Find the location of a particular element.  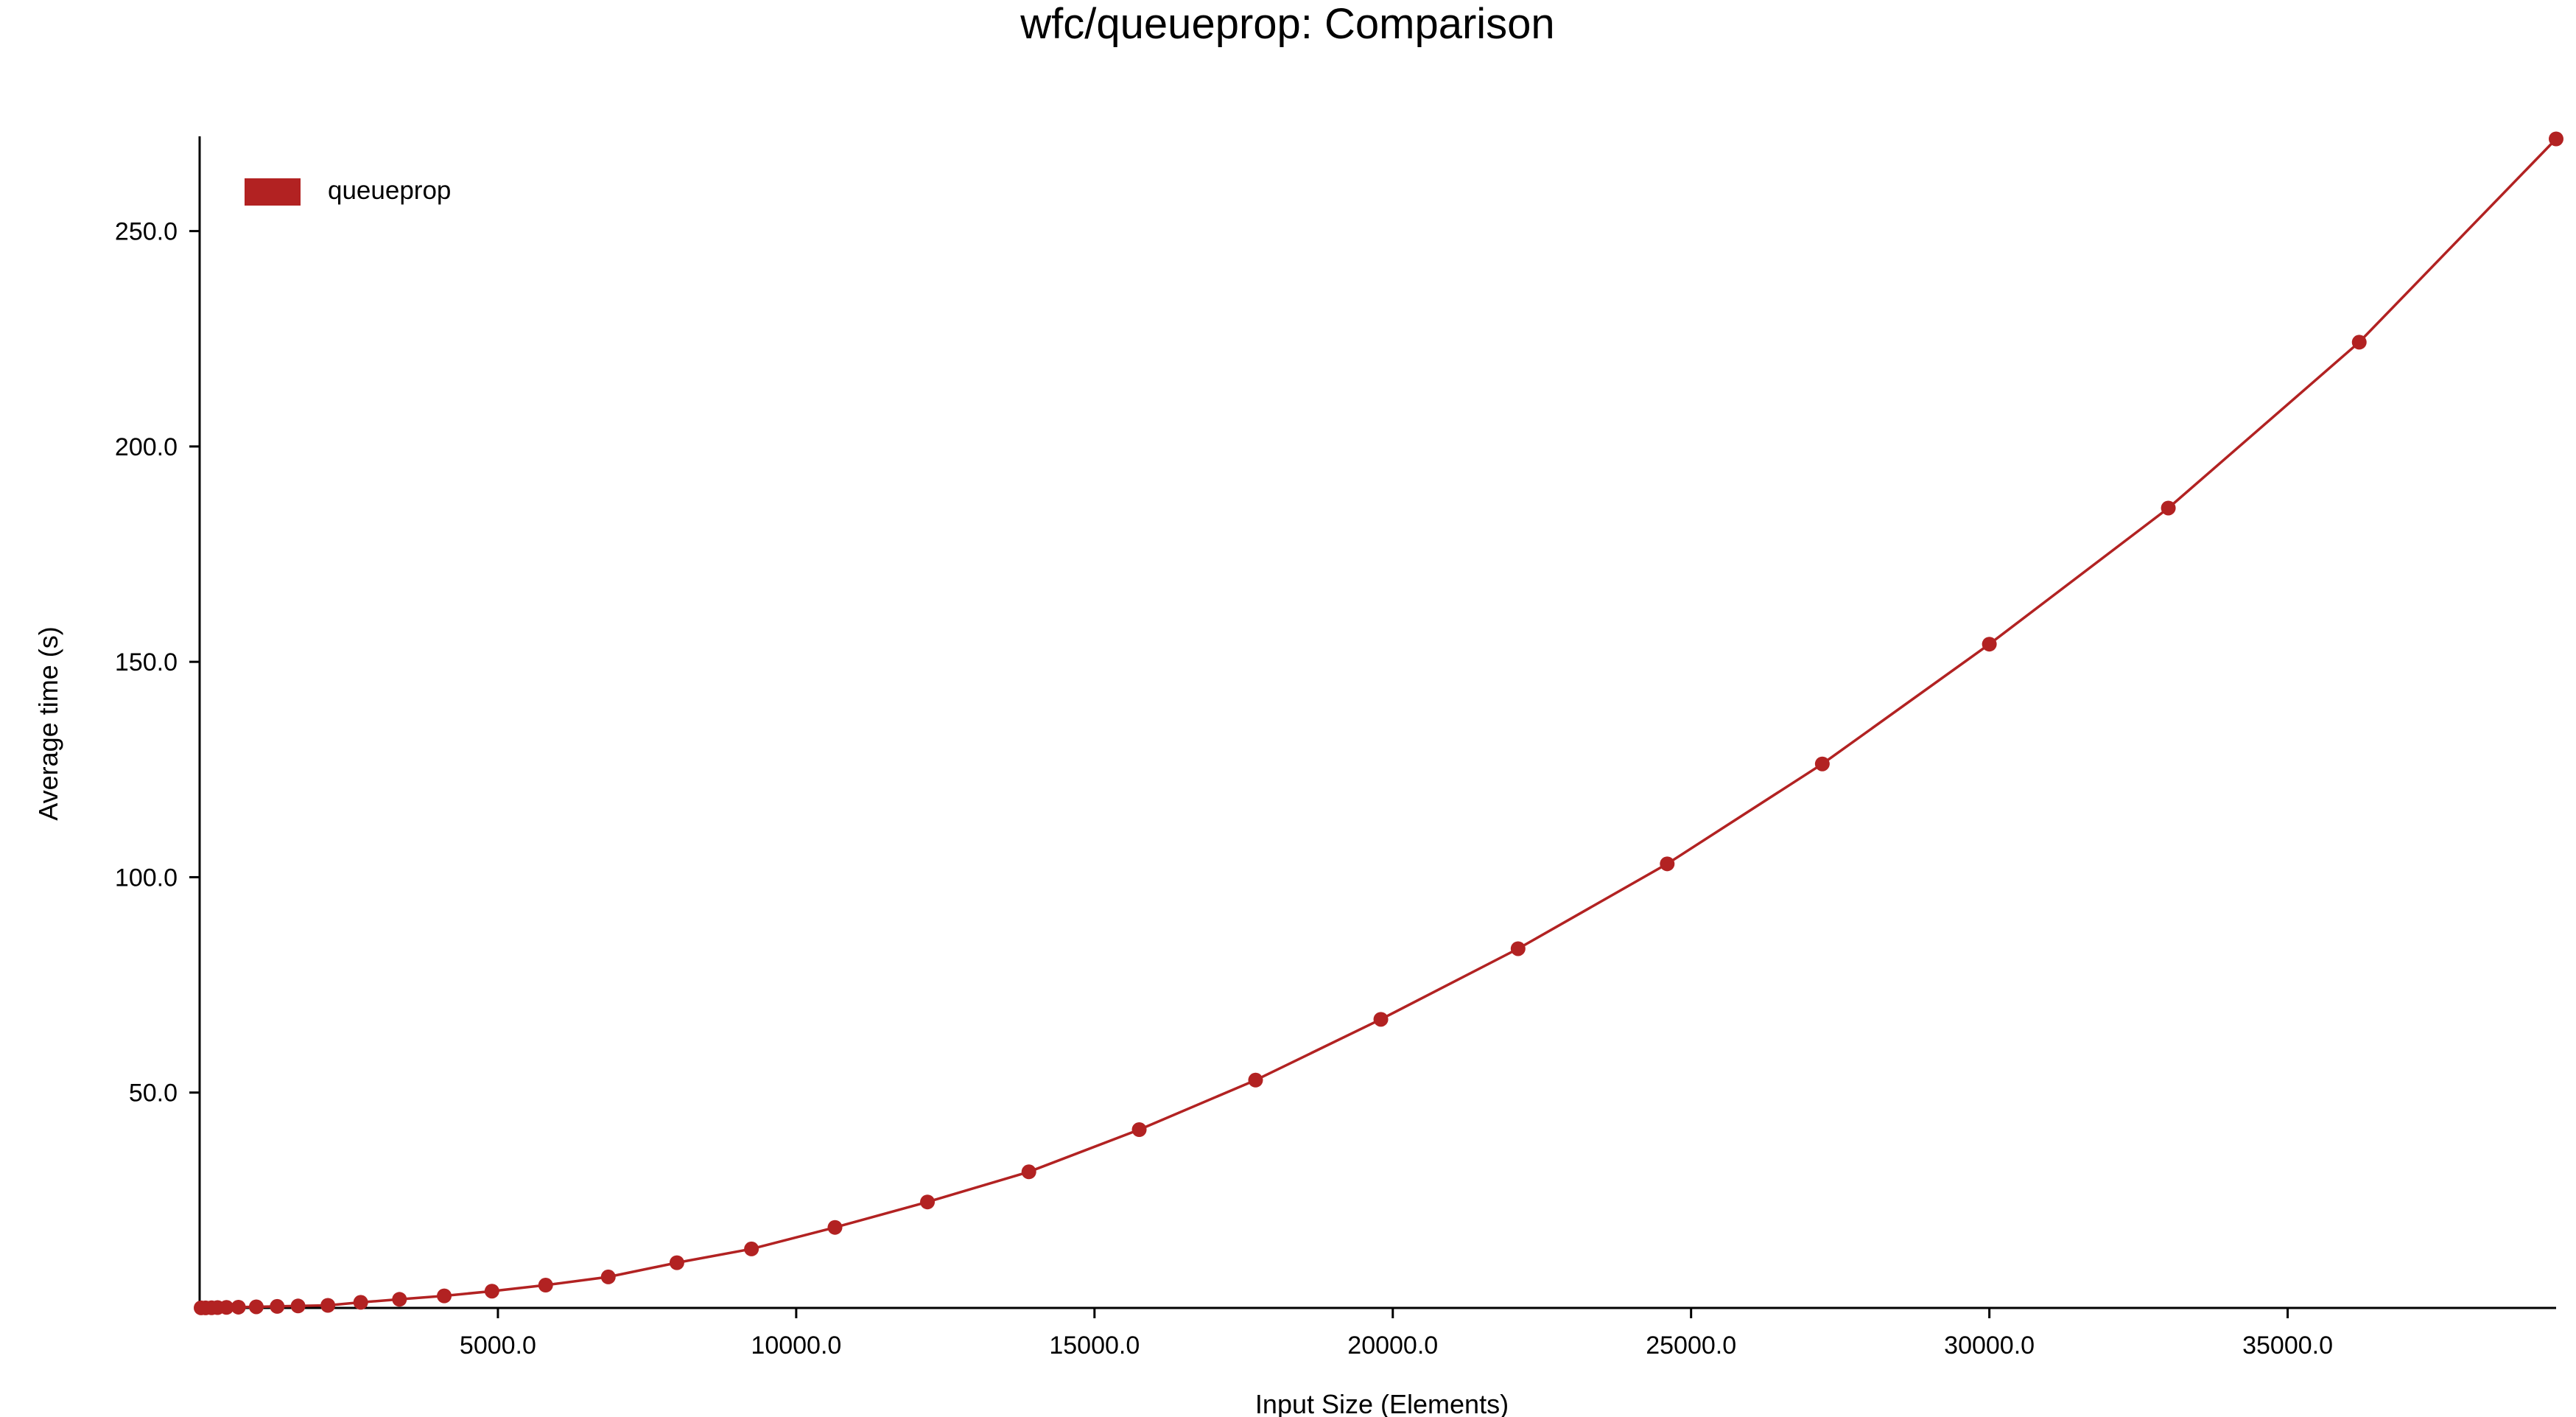

y-tick-label: 200.0 is located at coordinates (146, 447).